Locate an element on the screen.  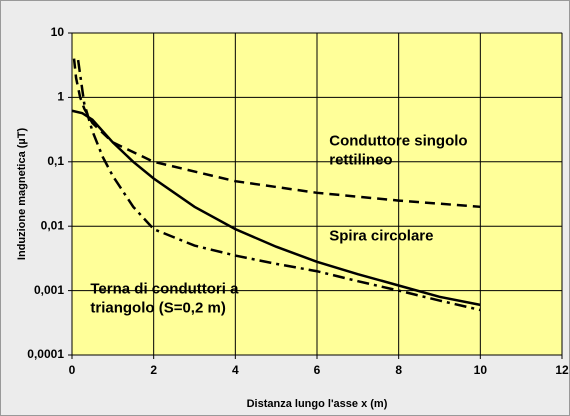
x-tick-label: 2 is located at coordinates (153, 370).